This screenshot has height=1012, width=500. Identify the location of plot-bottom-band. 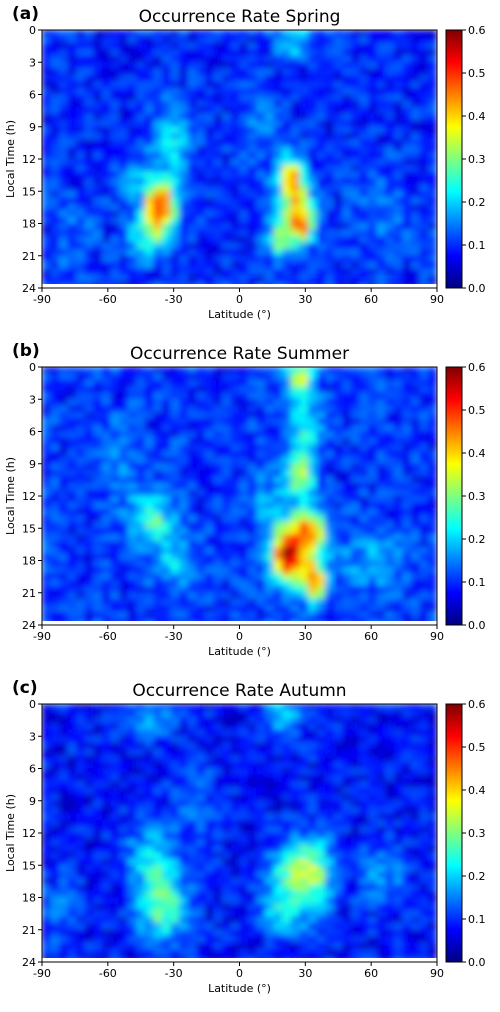
(239, 286).